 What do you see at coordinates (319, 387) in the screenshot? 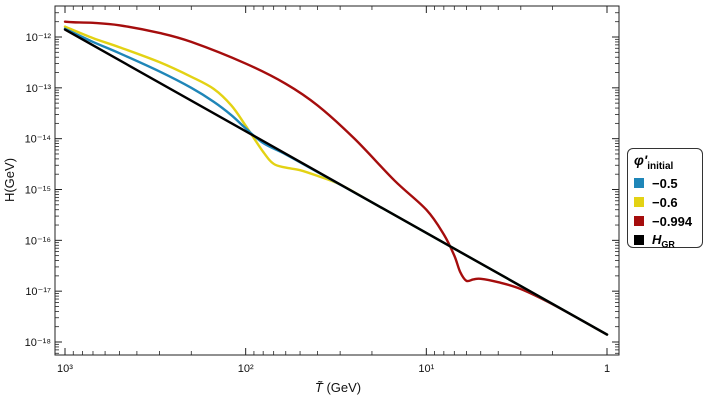
I see `x-axis-symbol: T̃` at bounding box center [319, 387].